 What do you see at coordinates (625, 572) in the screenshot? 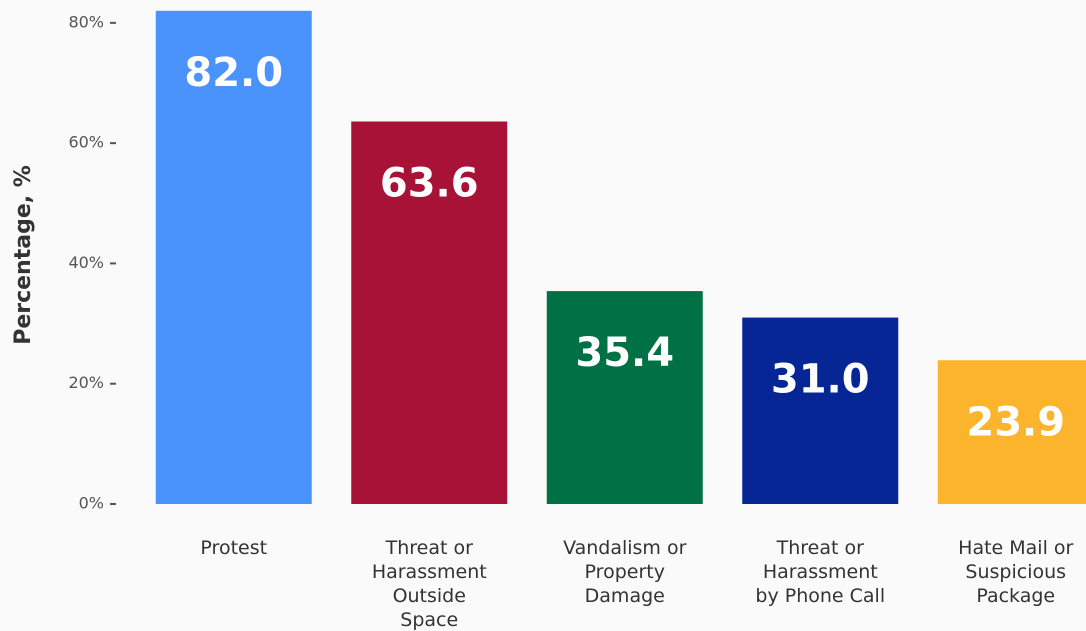
I see `x-tick-label: Vandalism or Property Damage` at bounding box center [625, 572].